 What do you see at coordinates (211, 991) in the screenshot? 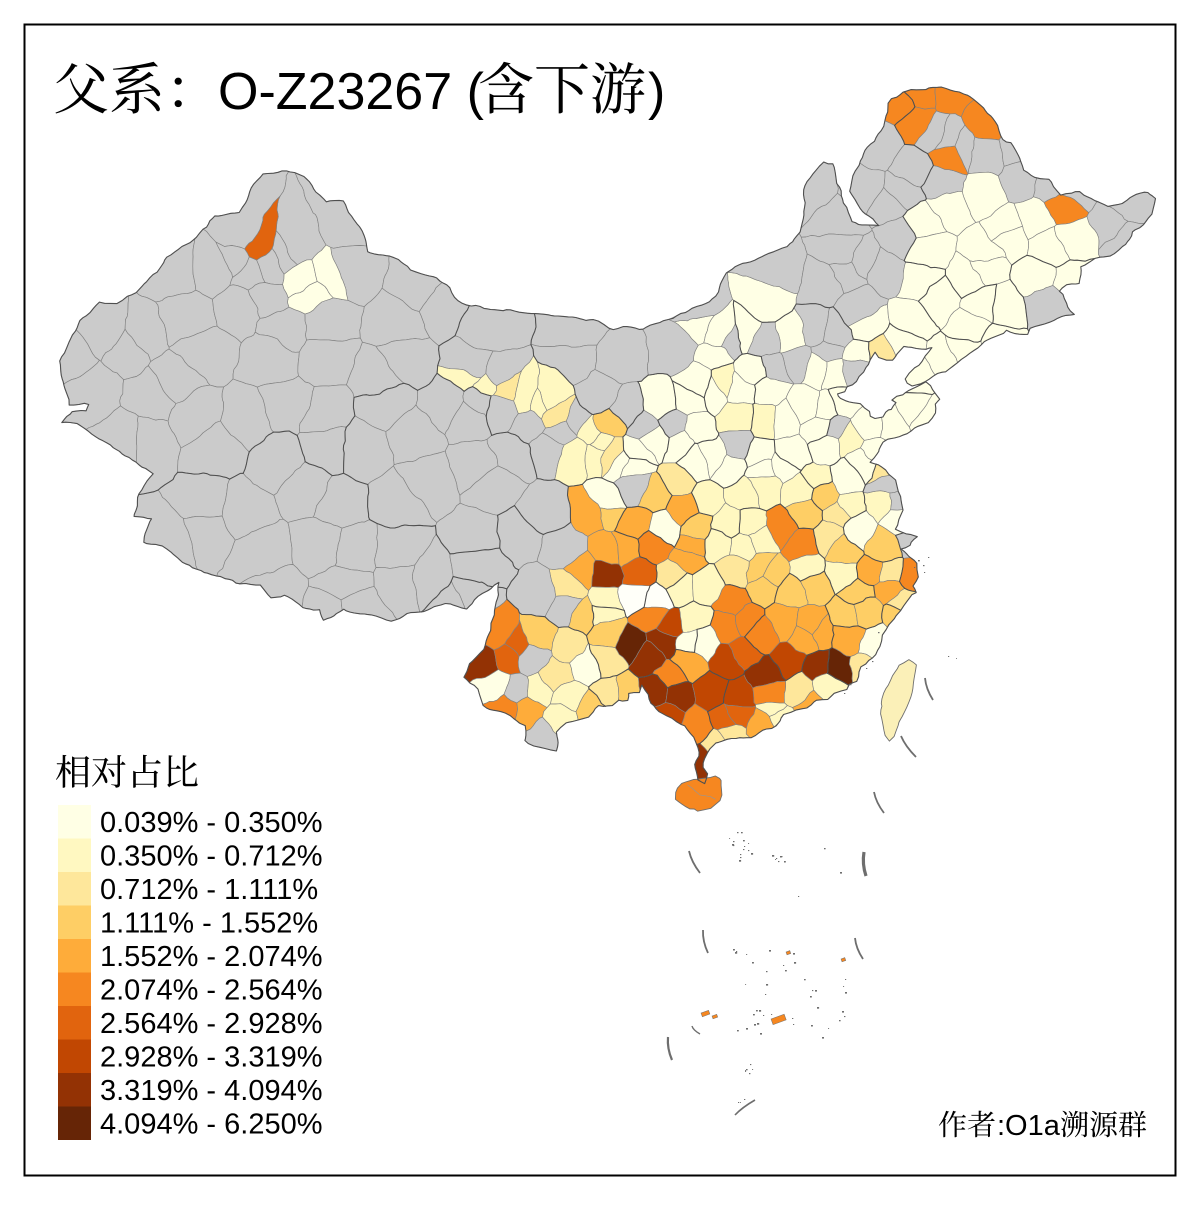
I see `svg-text: 2.074% - 2.564%` at bounding box center [211, 991].